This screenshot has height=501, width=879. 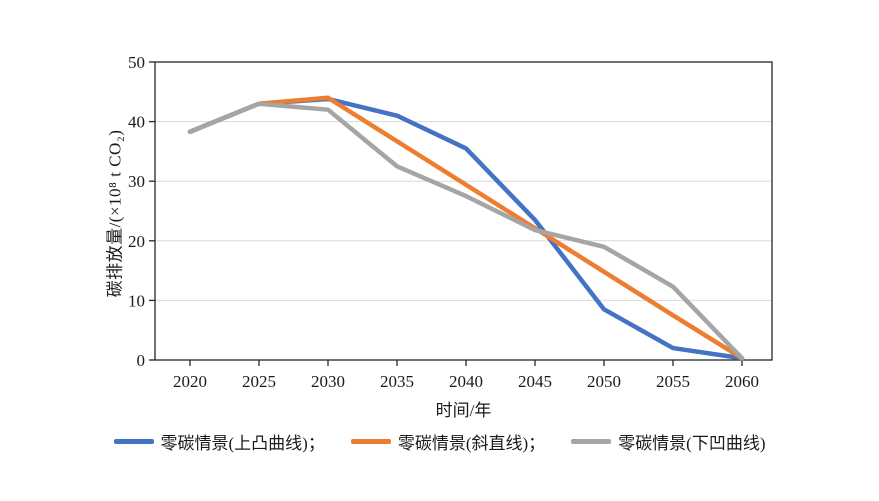 I want to click on x-tick-label: 2035, so click(x=397, y=381).